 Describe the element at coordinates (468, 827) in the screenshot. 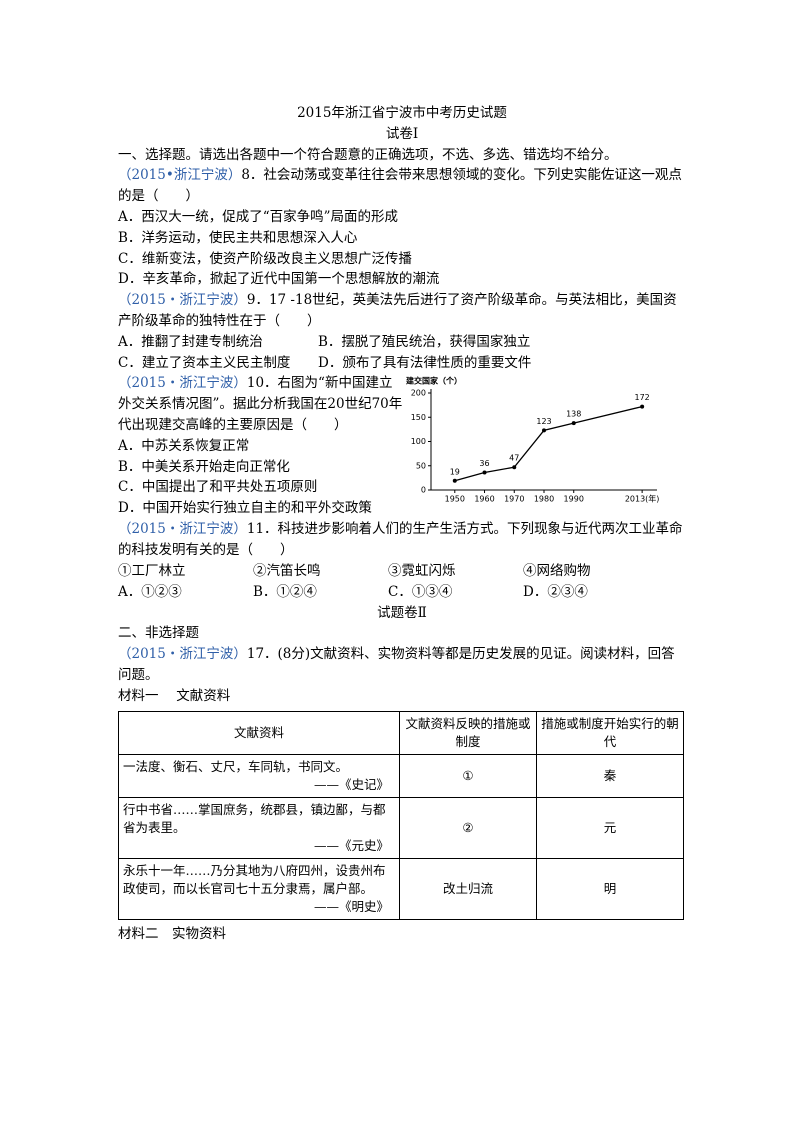

I see `cell: ②` at that location.